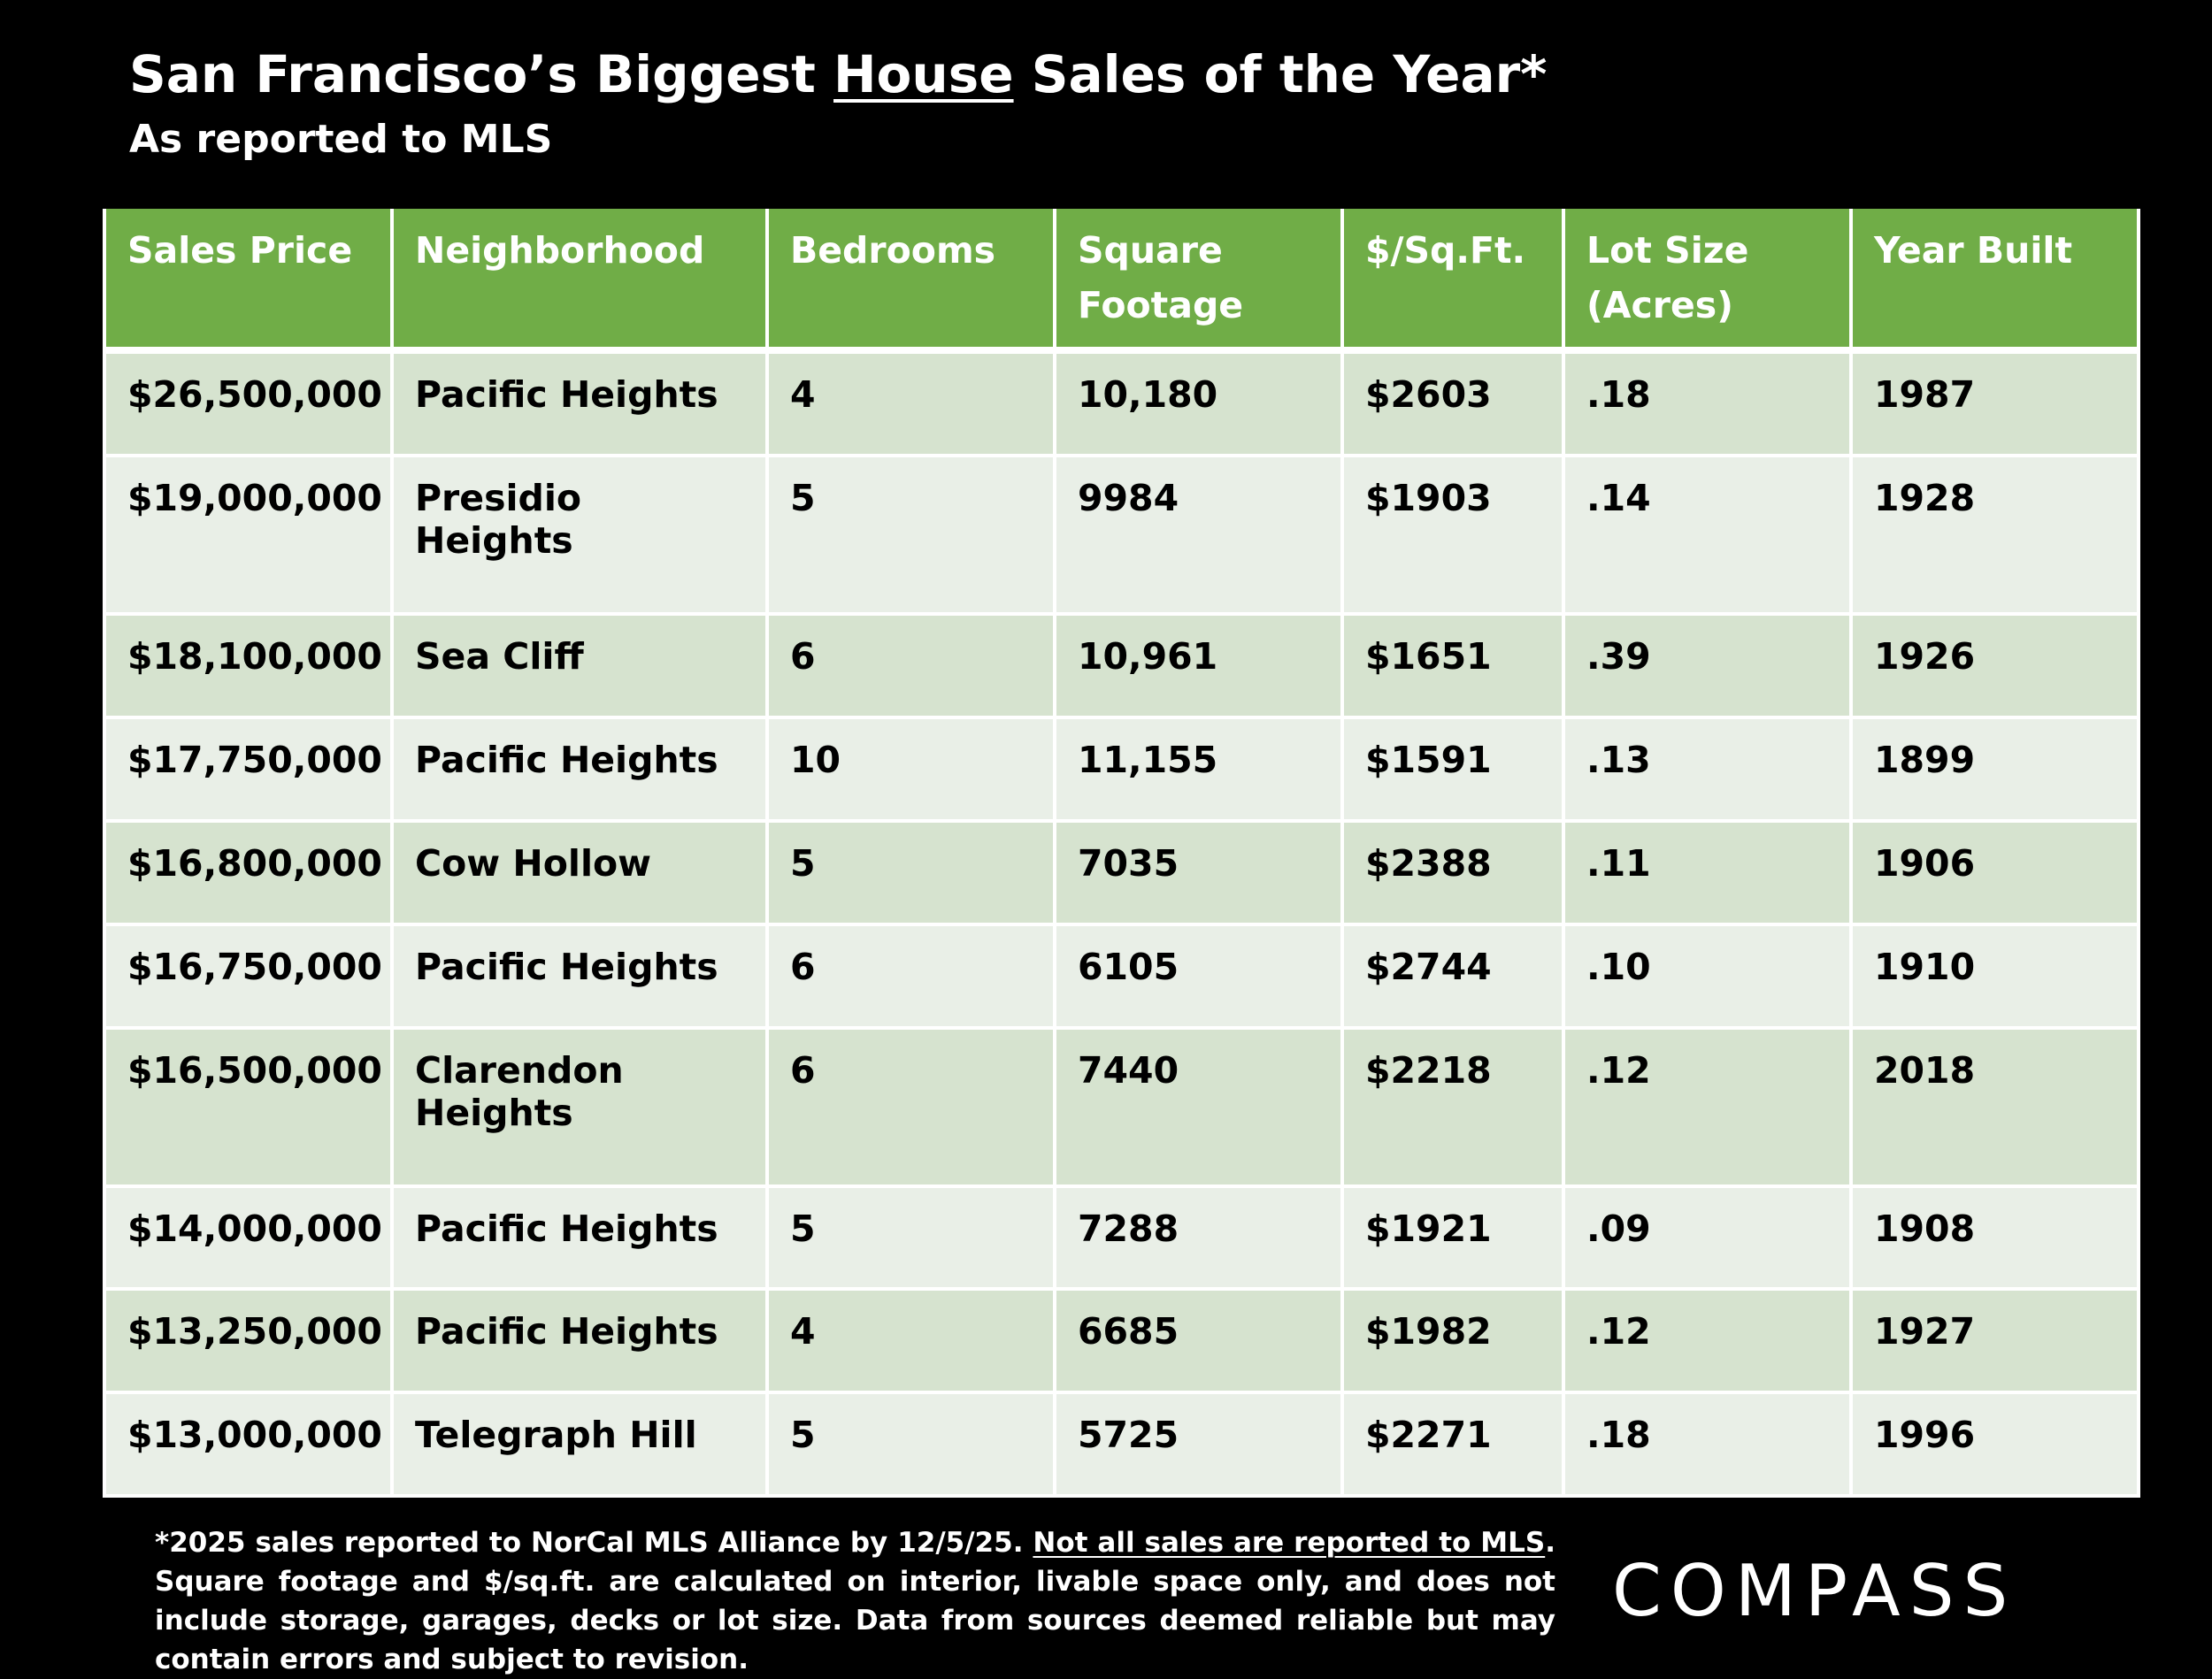  What do you see at coordinates (1995, 1341) in the screenshot?
I see `table-cell: 1927` at bounding box center [1995, 1341].